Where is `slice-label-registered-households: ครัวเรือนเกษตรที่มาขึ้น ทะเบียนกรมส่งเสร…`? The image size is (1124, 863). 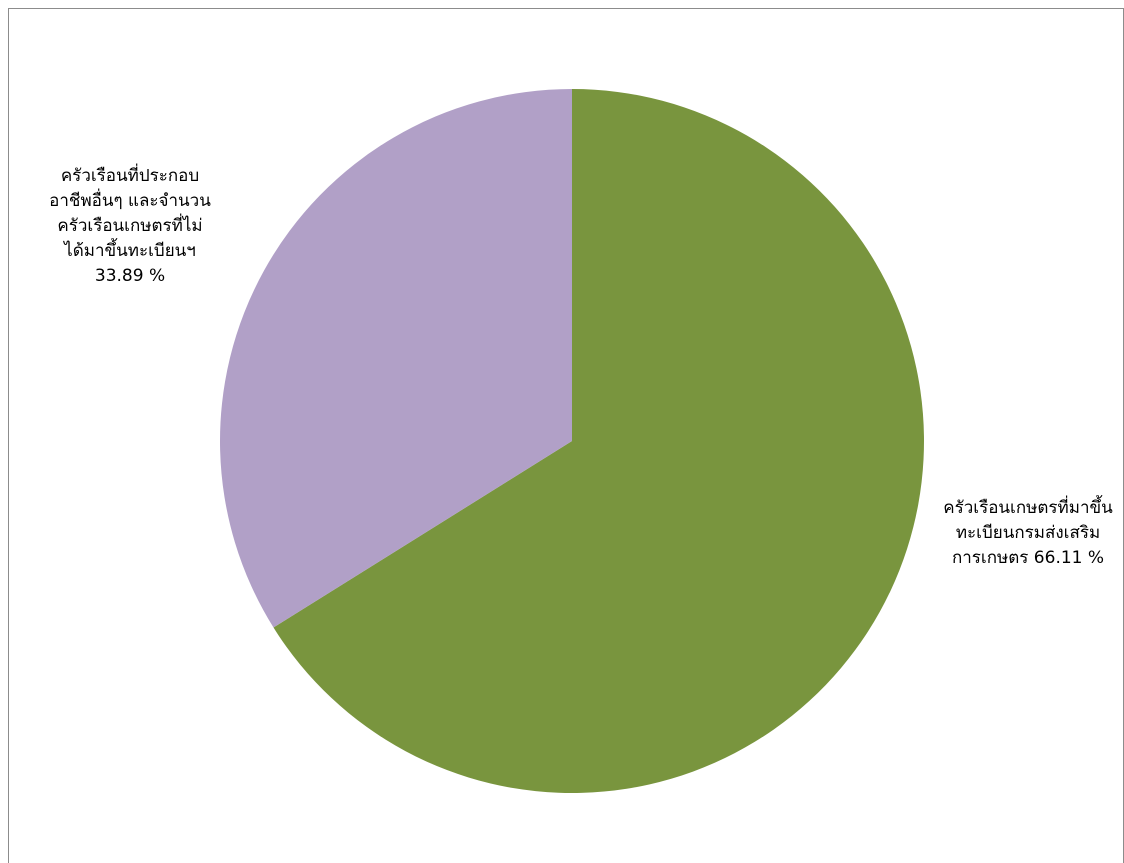 slice-label-registered-households: ครัวเรือนเกษตรที่มาขึ้น ทะเบียนกรมส่งเสร… is located at coordinates (1021, 533).